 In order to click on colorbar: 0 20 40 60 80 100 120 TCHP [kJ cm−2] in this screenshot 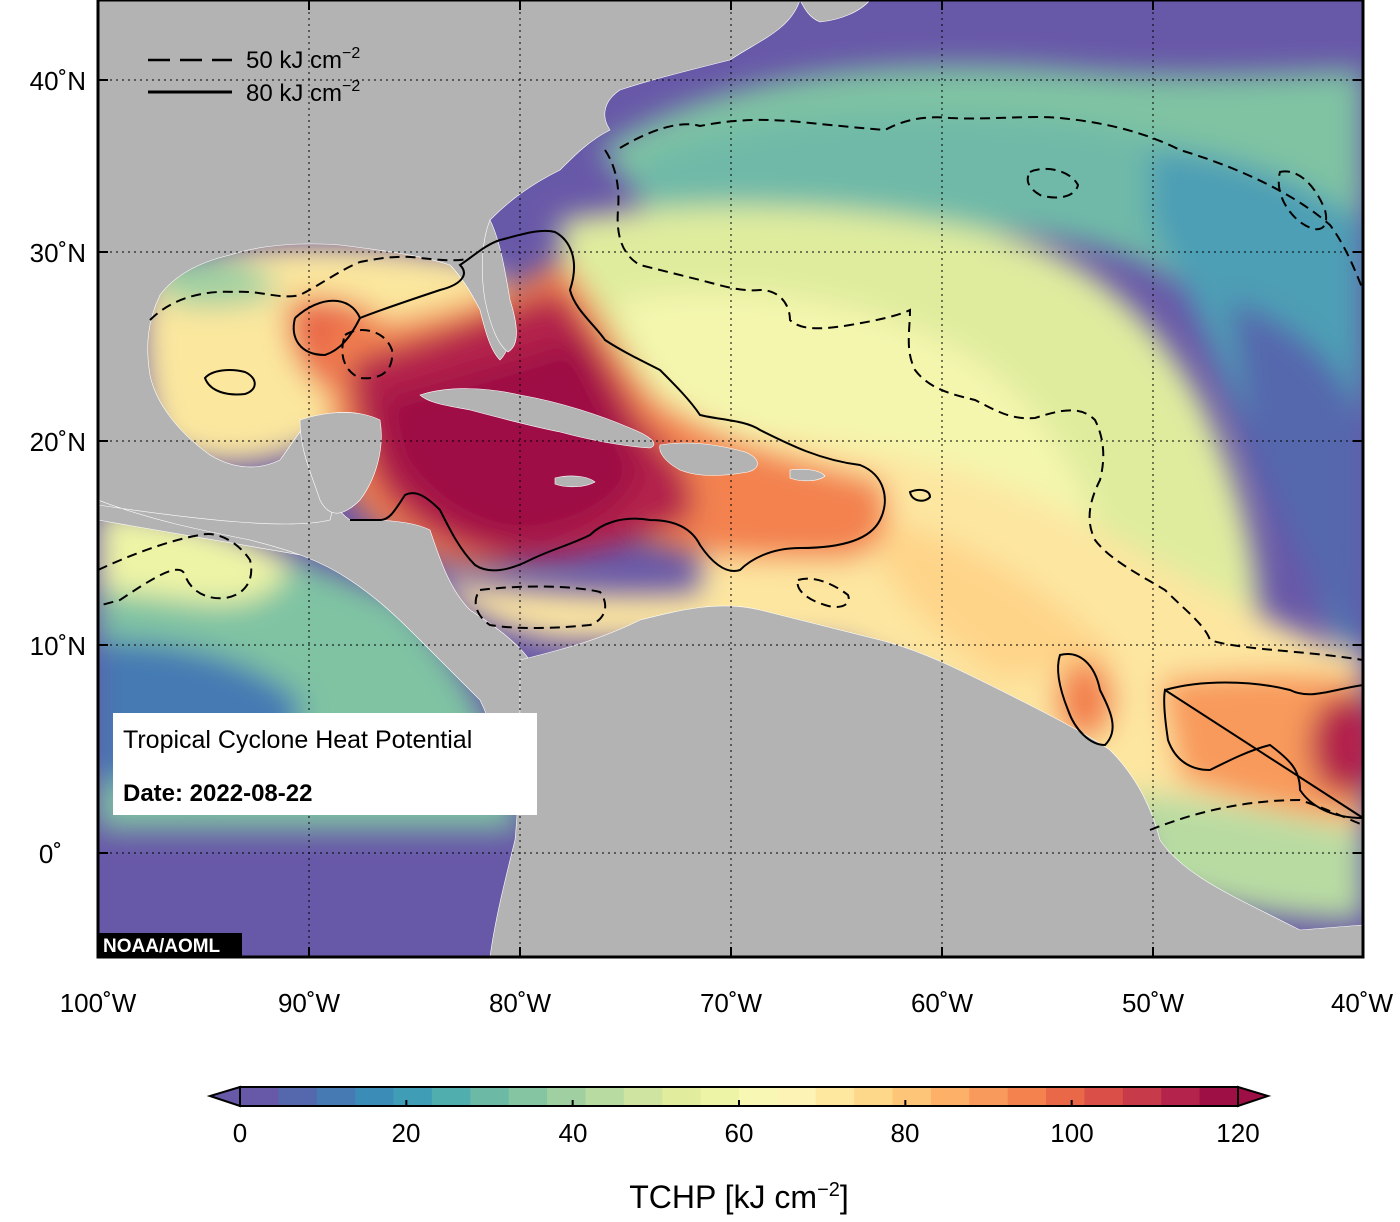, I will do `click(739, 1150)`.